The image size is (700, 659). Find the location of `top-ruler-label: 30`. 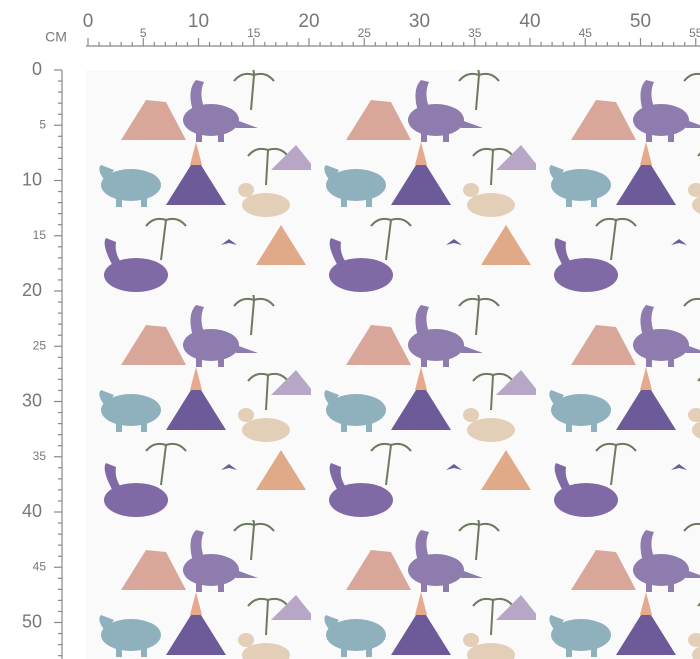

top-ruler-label: 30 is located at coordinates (419, 21).